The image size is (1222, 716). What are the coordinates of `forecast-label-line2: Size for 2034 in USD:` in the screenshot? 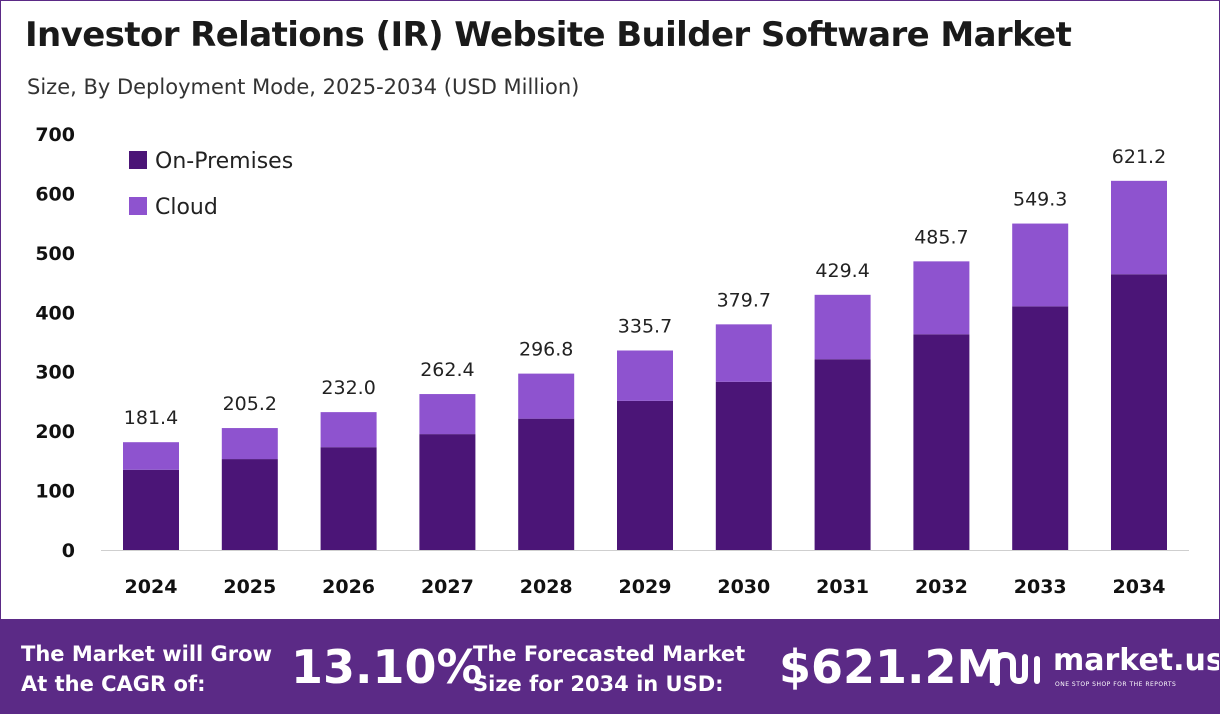 It's located at (598, 684).